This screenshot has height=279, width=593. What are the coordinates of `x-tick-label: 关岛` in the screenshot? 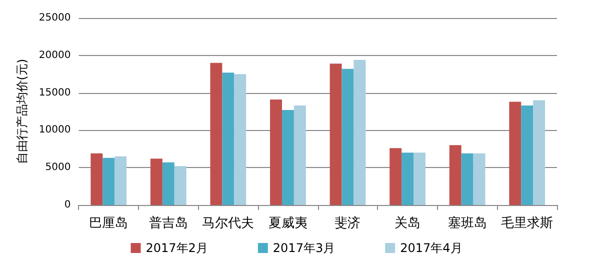 It's located at (407, 223).